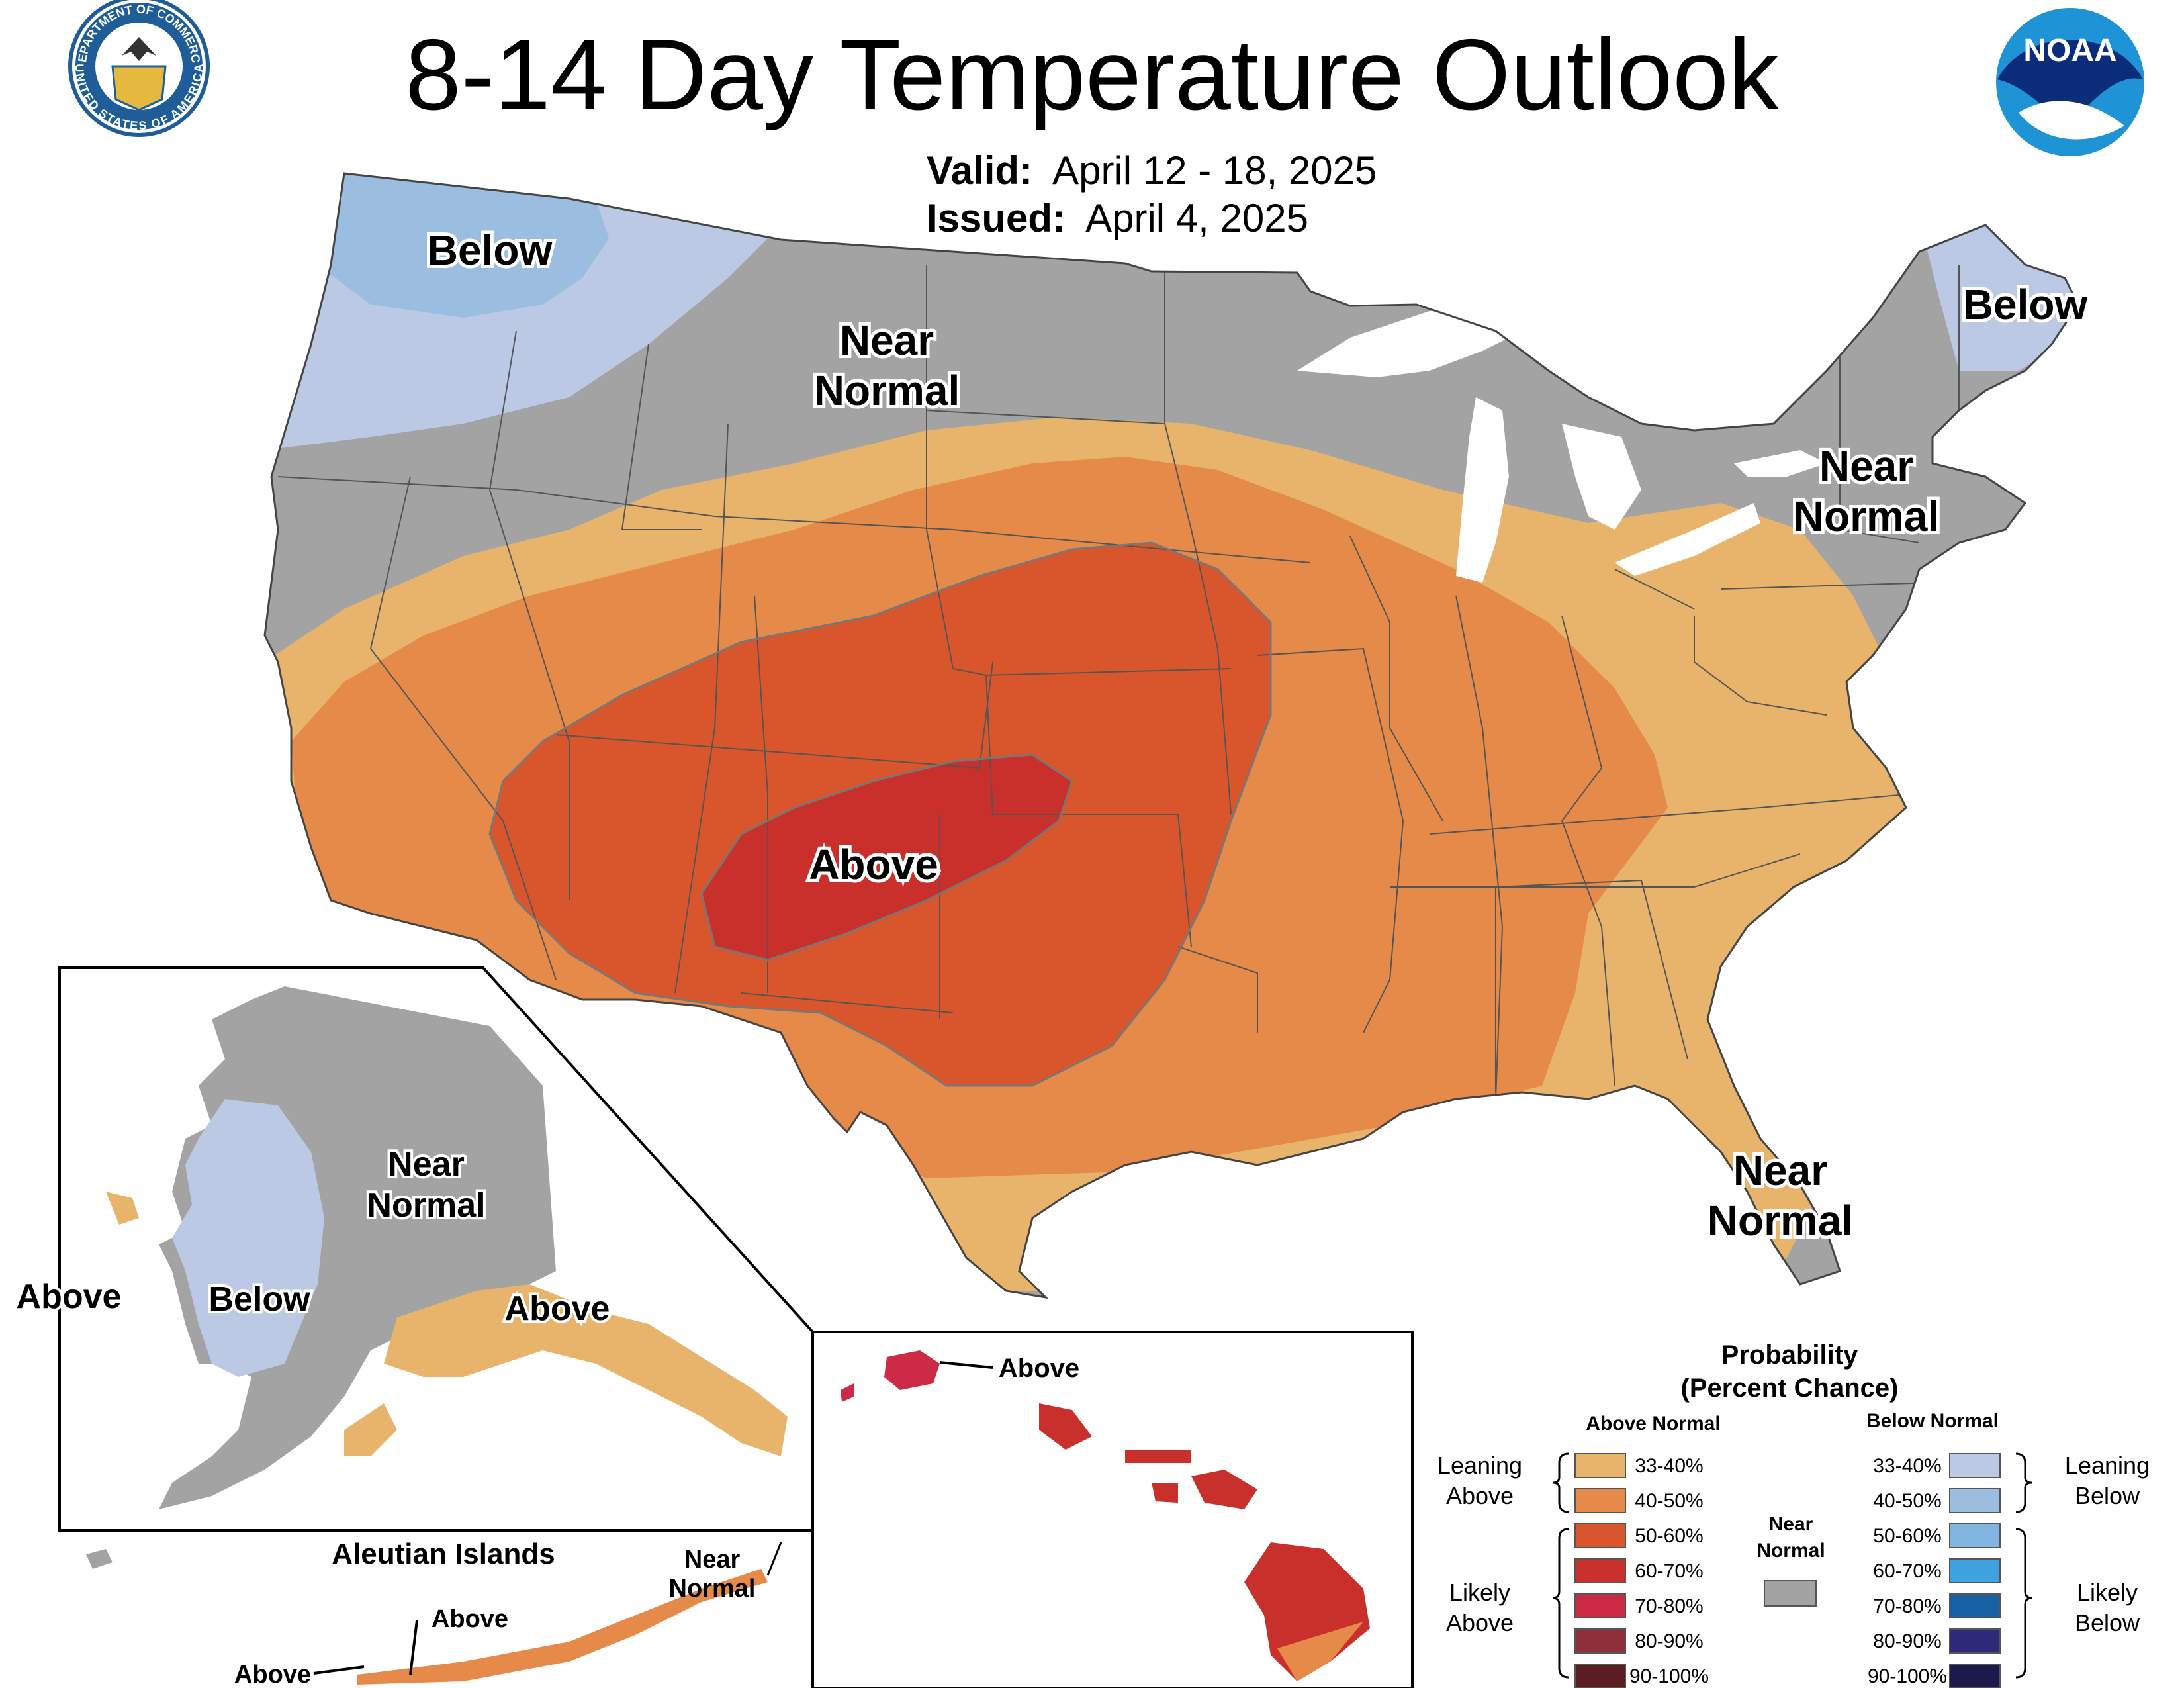  I want to click on legend-above-swatch-label-5: 80-90%, so click(1669, 1641).